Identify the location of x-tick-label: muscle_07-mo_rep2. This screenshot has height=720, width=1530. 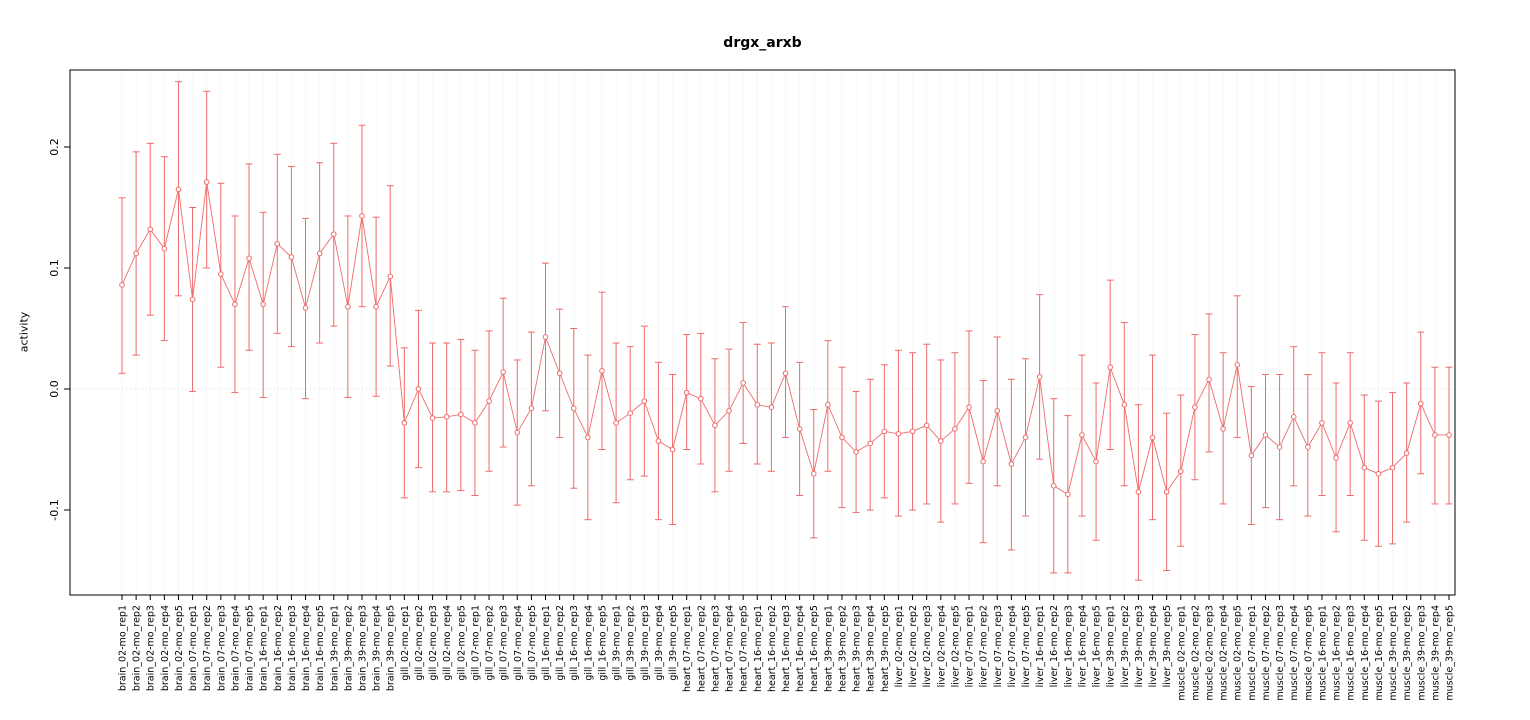
(1266, 653).